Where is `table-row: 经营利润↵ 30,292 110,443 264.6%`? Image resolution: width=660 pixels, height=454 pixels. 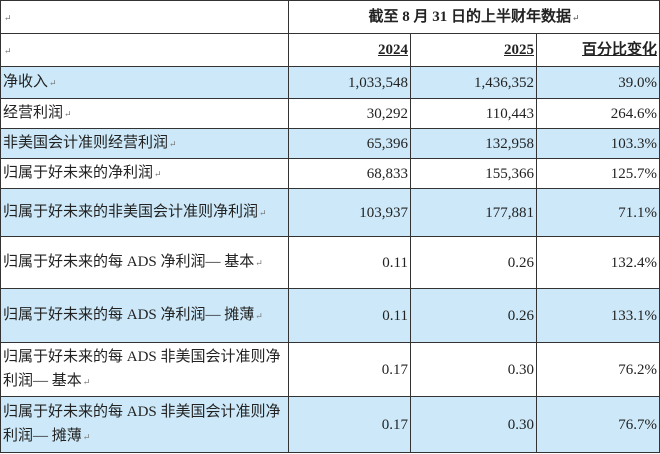
table-row: 经营利润↵ 30,292 110,443 264.6% is located at coordinates (330, 113).